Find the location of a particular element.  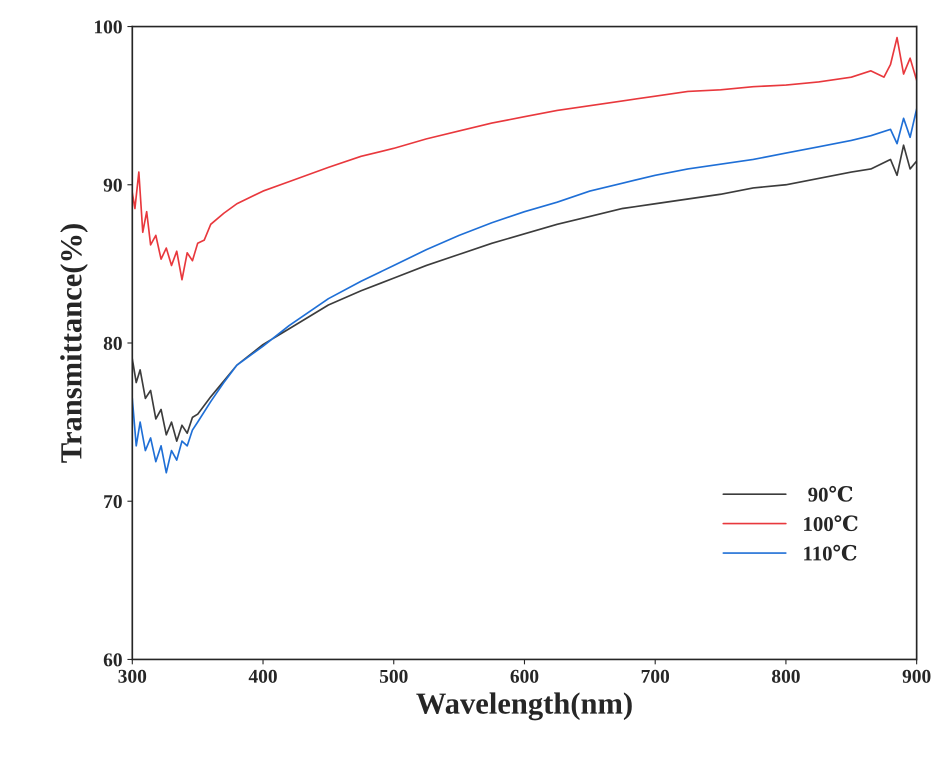

x-tick-label: 700 is located at coordinates (656, 676).